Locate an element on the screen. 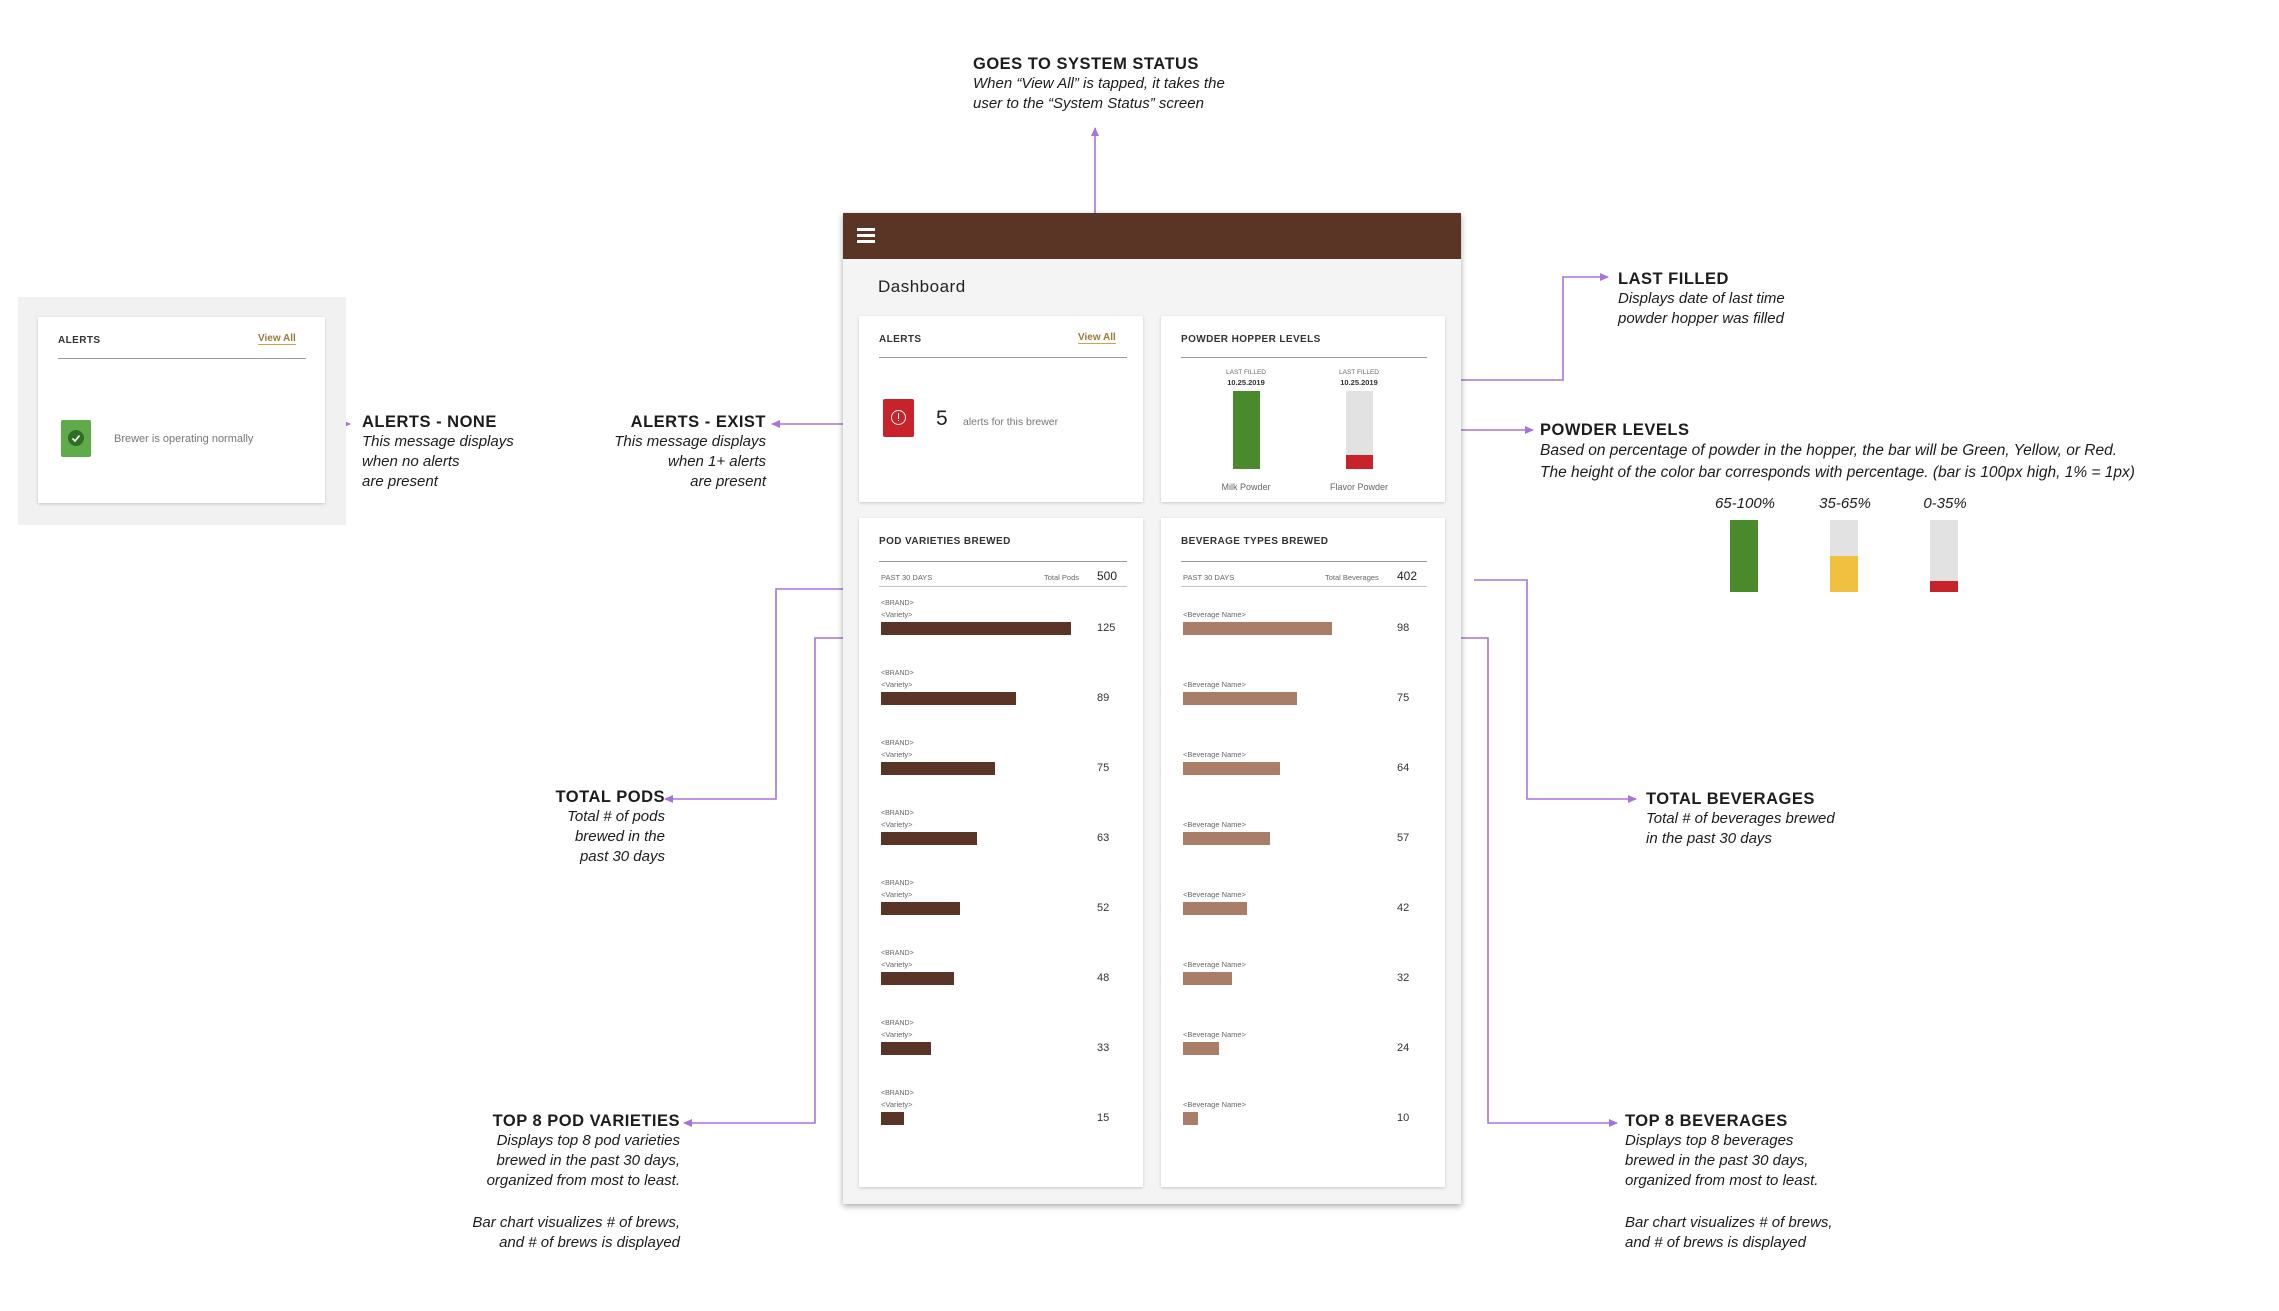  total-beverages-value: 402 is located at coordinates (1407, 576).